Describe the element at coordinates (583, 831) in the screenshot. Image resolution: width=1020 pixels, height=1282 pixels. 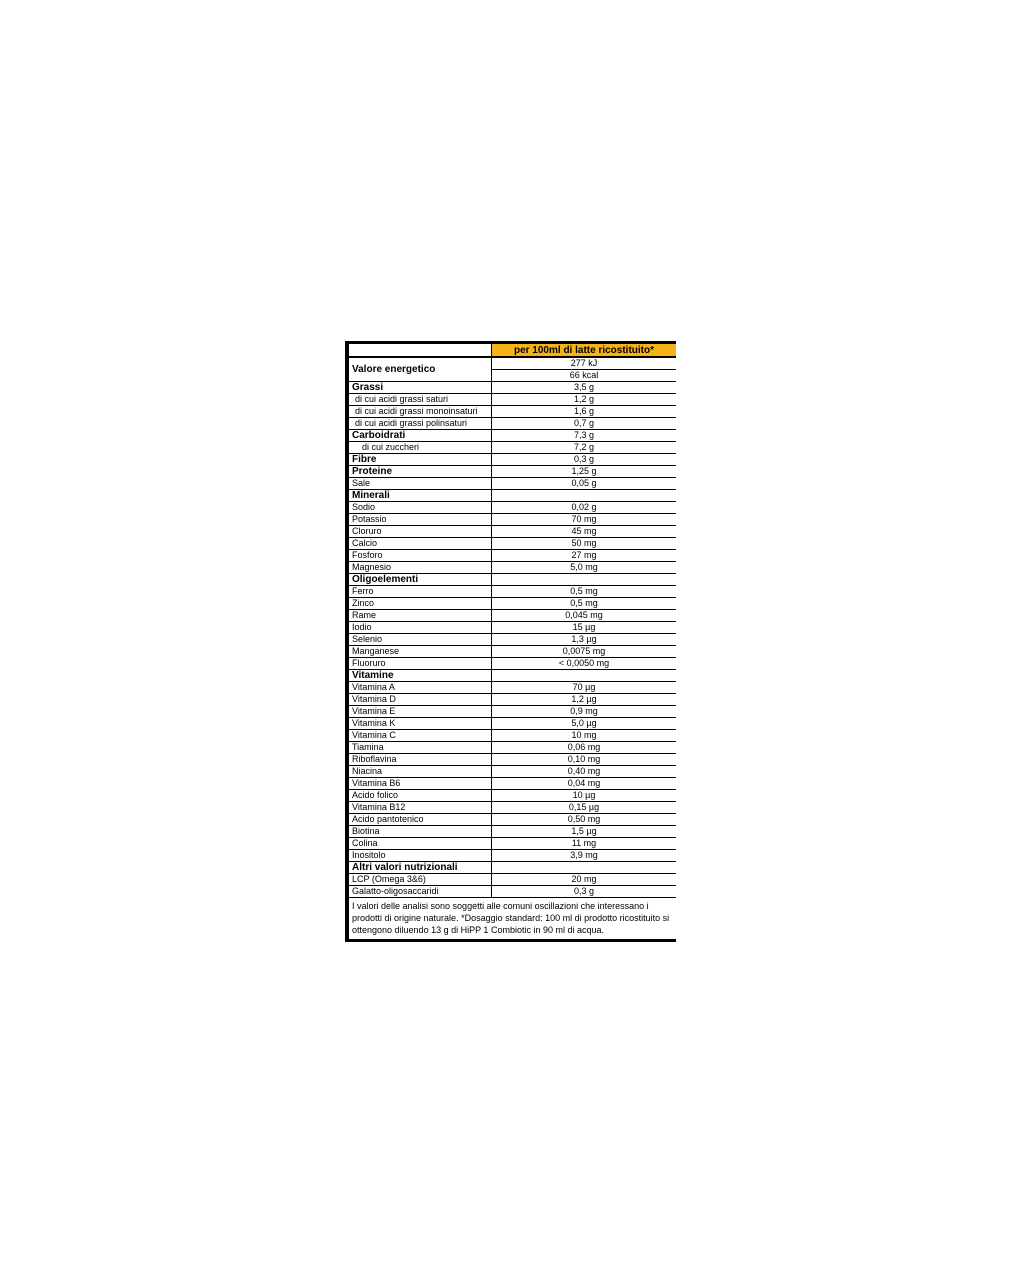
I see `nutrient-value: 1,5 µg` at that location.